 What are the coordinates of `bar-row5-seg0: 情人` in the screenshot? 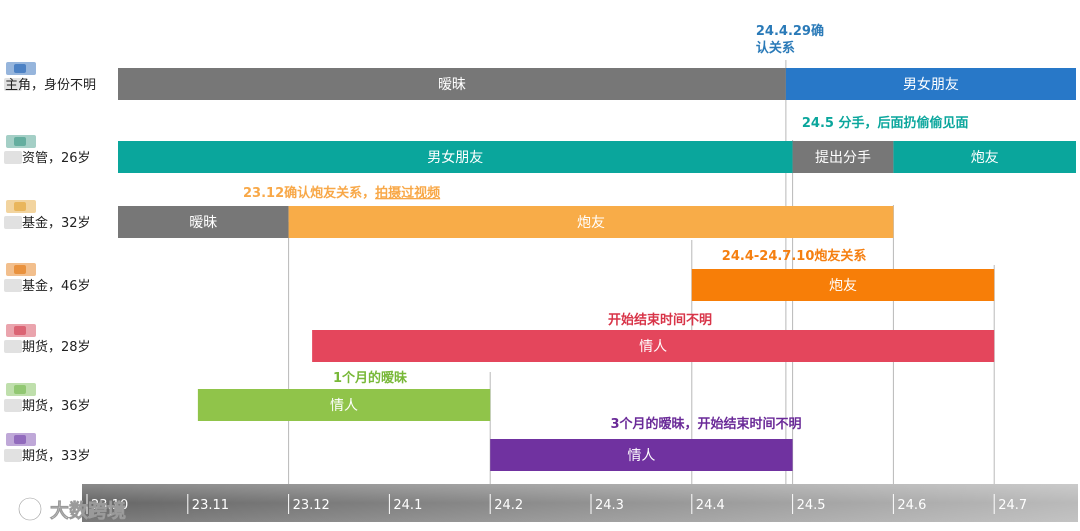 It's located at (344, 405).